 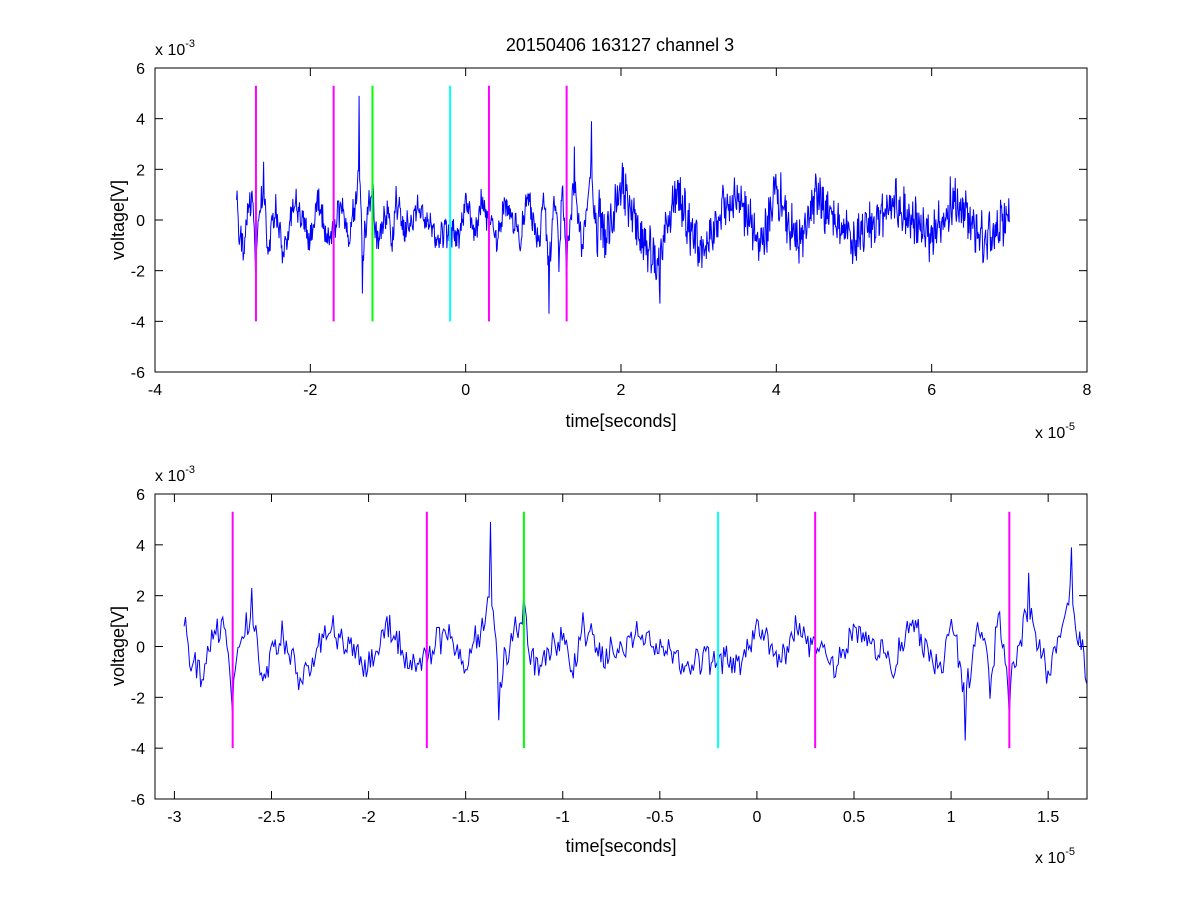 What do you see at coordinates (951, 817) in the screenshot?
I see `bottom-x-tick-label: 1` at bounding box center [951, 817].